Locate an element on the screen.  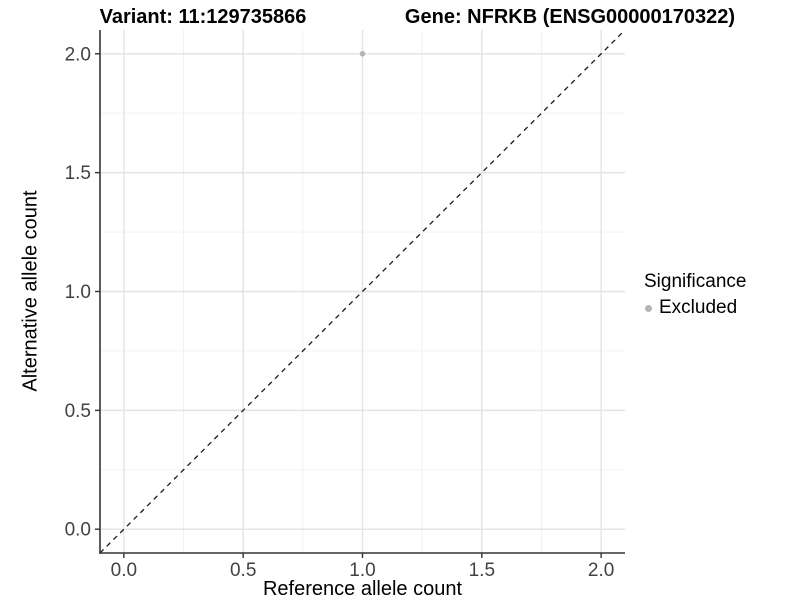
x-tick-label: 0.0 is located at coordinates (124, 570).